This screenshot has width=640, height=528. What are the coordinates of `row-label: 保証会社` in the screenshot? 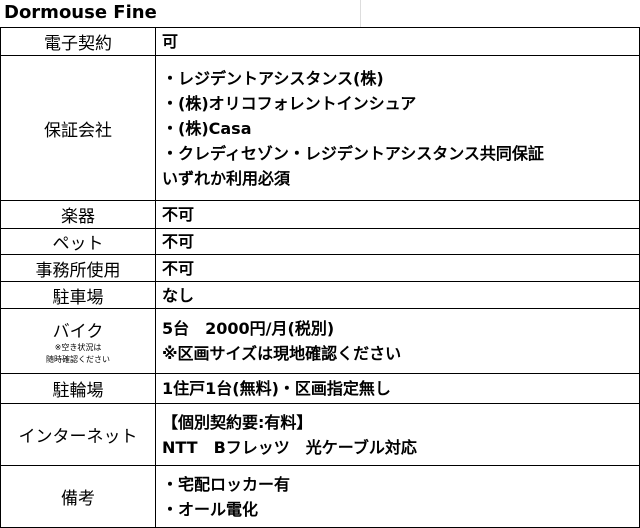 It's located at (78, 130).